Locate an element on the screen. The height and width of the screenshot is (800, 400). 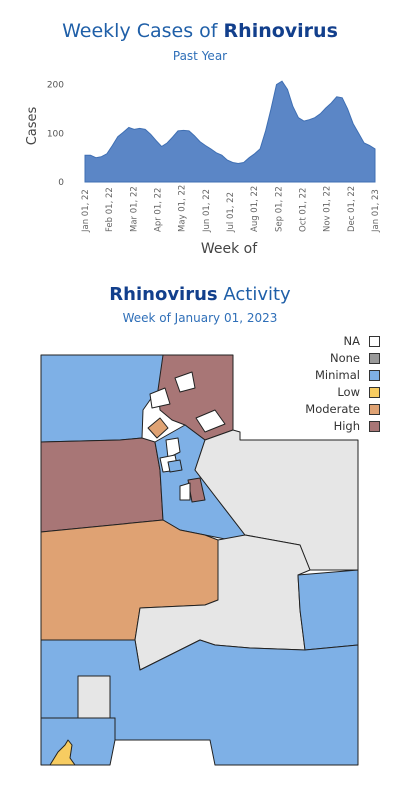
x-tick-label: Nov 01, 22 is located at coordinates (328, 209).